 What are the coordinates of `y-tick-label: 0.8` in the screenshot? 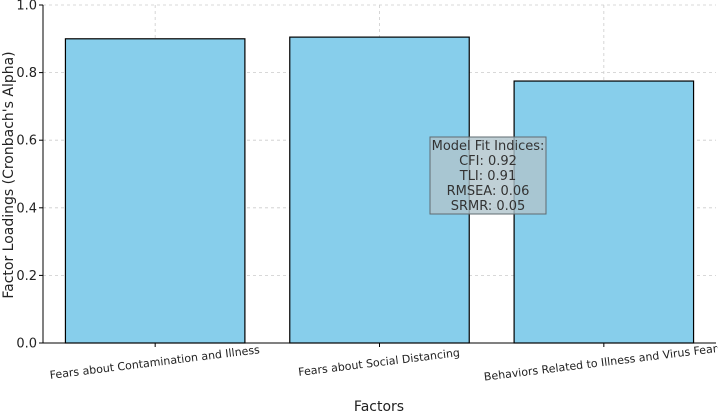 It's located at (26, 73).